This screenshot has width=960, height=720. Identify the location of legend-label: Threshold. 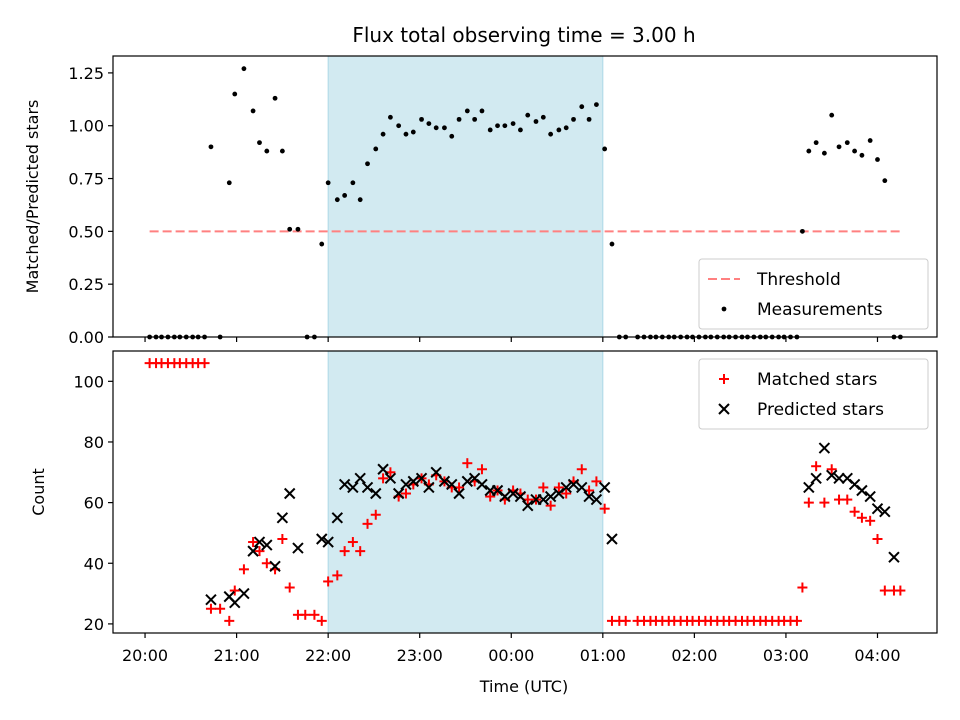
(798, 280).